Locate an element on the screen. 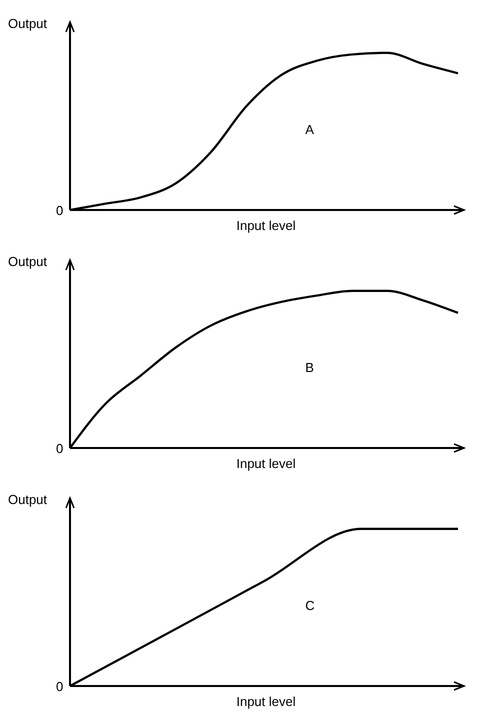  text: B is located at coordinates (309, 367).